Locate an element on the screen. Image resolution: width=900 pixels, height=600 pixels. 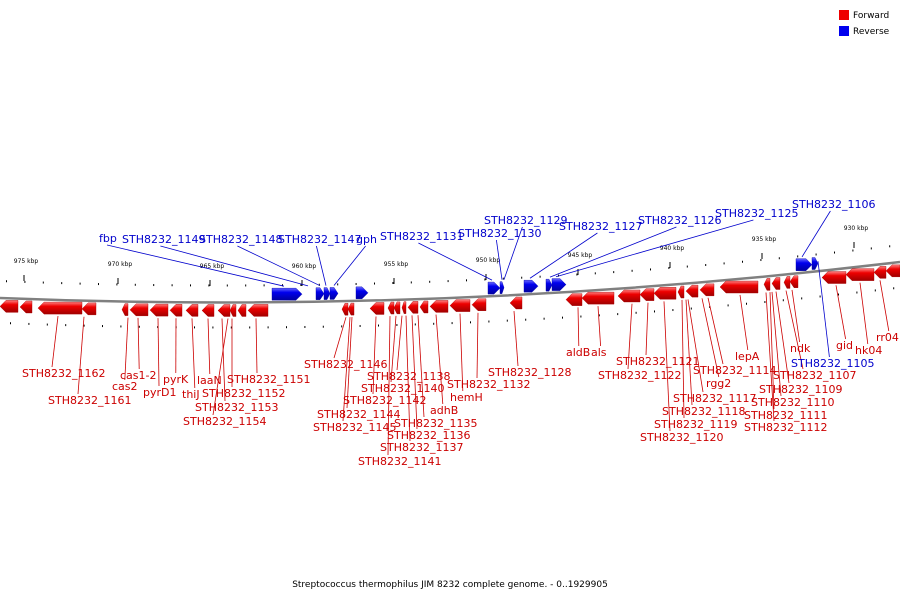
forward-gene-label: STH8232_1132 is located at coordinates (488, 384).